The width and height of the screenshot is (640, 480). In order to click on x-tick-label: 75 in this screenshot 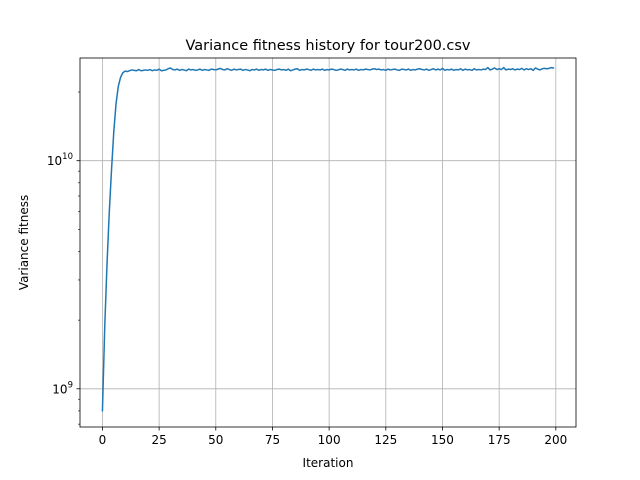, I will do `click(272, 440)`.